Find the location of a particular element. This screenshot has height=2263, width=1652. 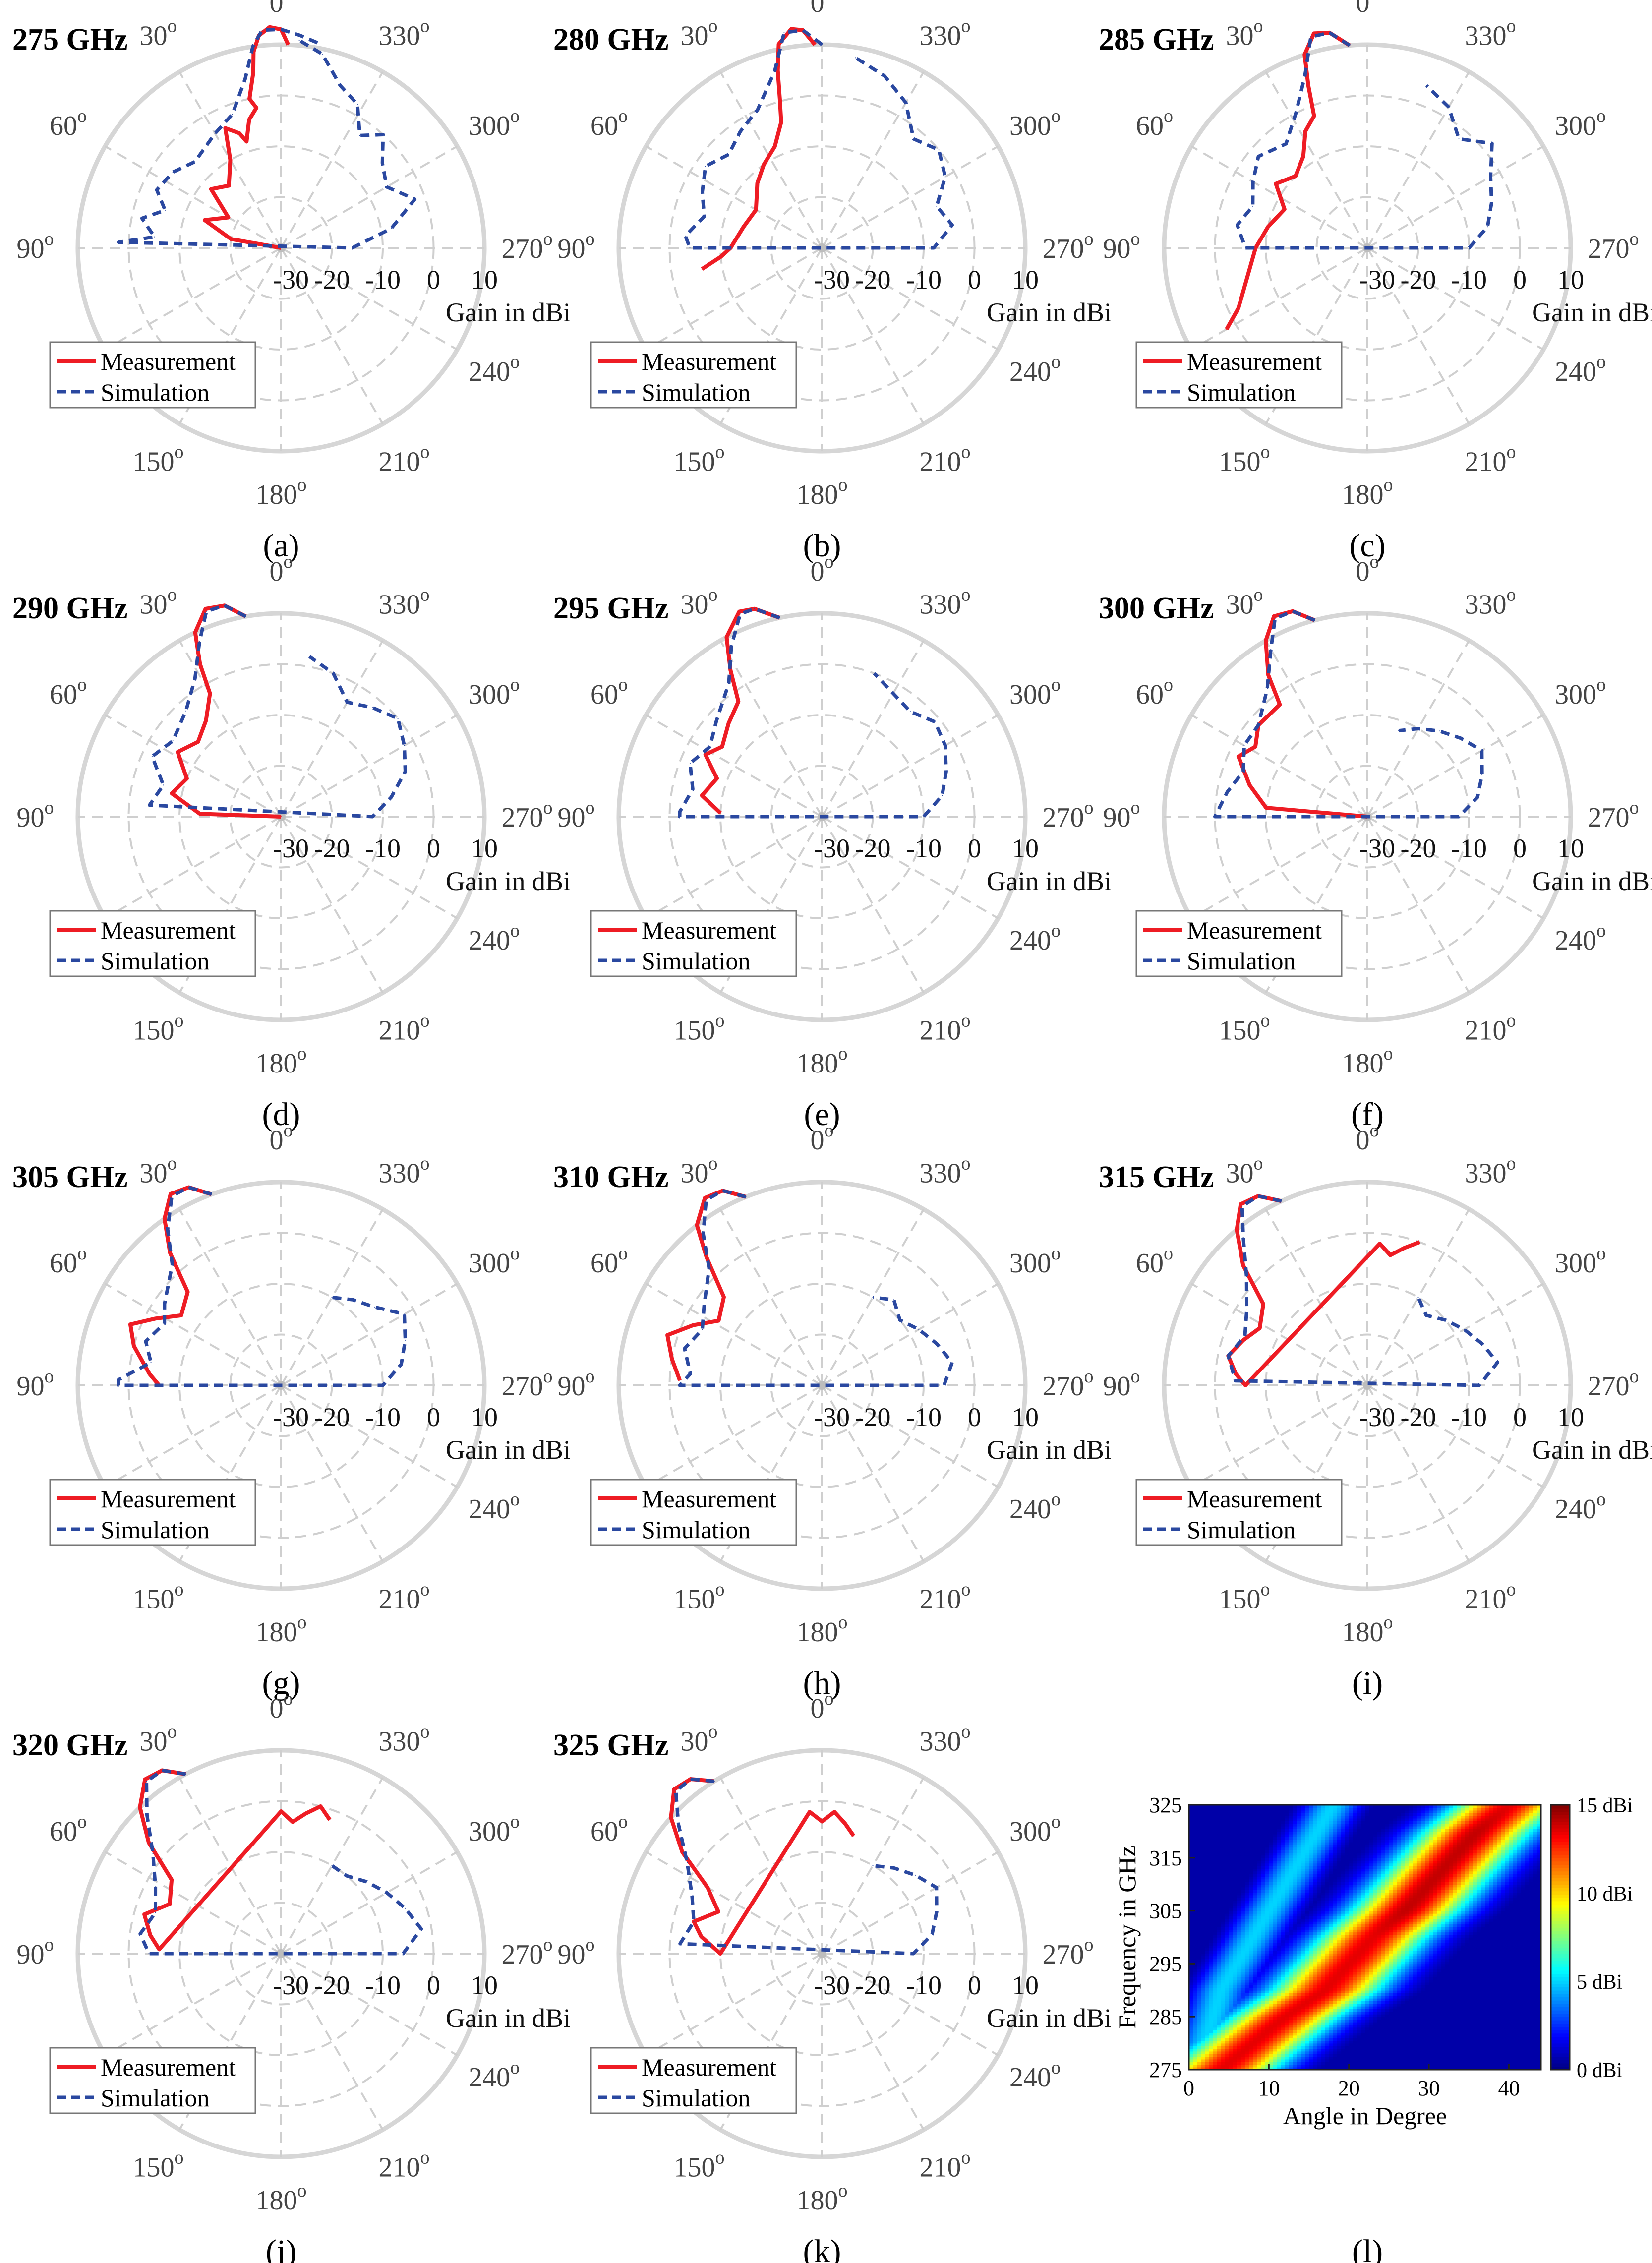

angle-tick-label: 300o is located at coordinates (494, 1829).